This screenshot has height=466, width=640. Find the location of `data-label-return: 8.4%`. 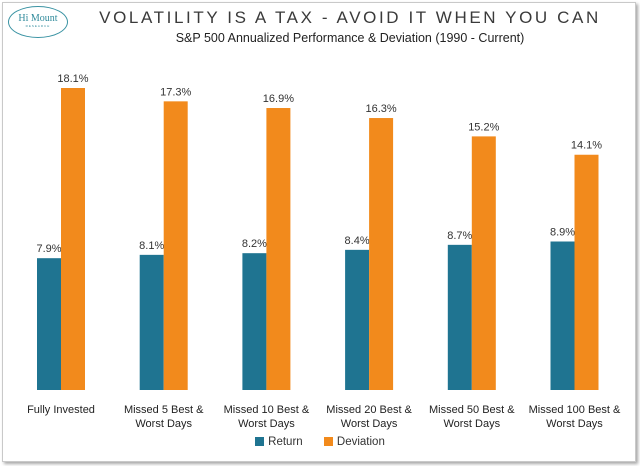

data-label-return: 8.4% is located at coordinates (357, 241).